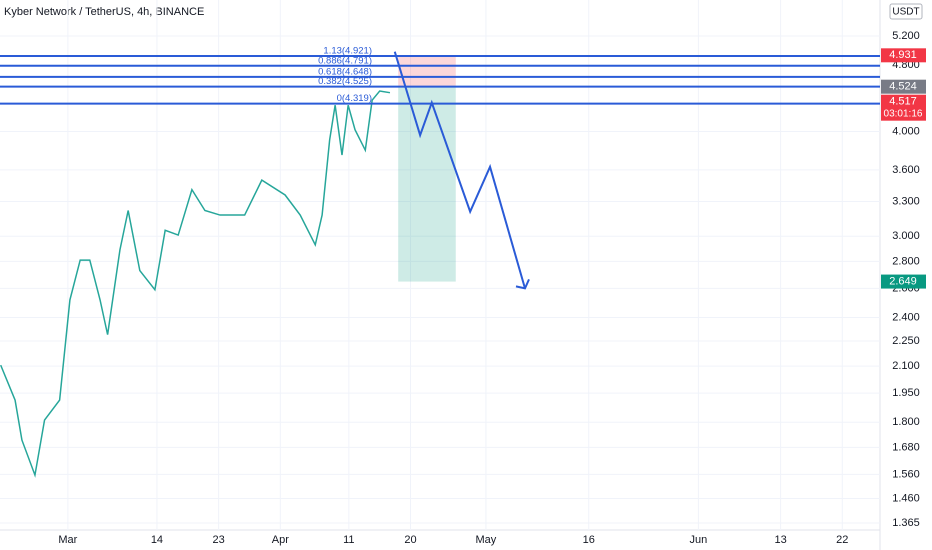 This screenshot has height=550, width=932. What do you see at coordinates (906, 170) in the screenshot?
I see `y-tick-label: 3.600` at bounding box center [906, 170].